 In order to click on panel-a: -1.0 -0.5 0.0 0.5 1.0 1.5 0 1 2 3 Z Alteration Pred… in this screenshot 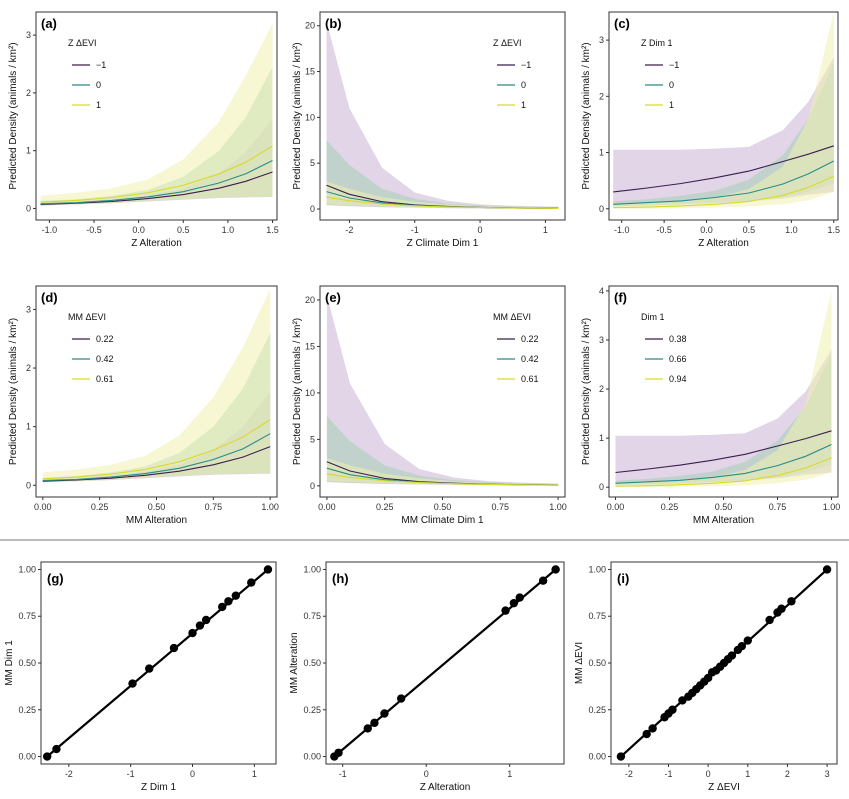, I will do `click(143, 130)`.